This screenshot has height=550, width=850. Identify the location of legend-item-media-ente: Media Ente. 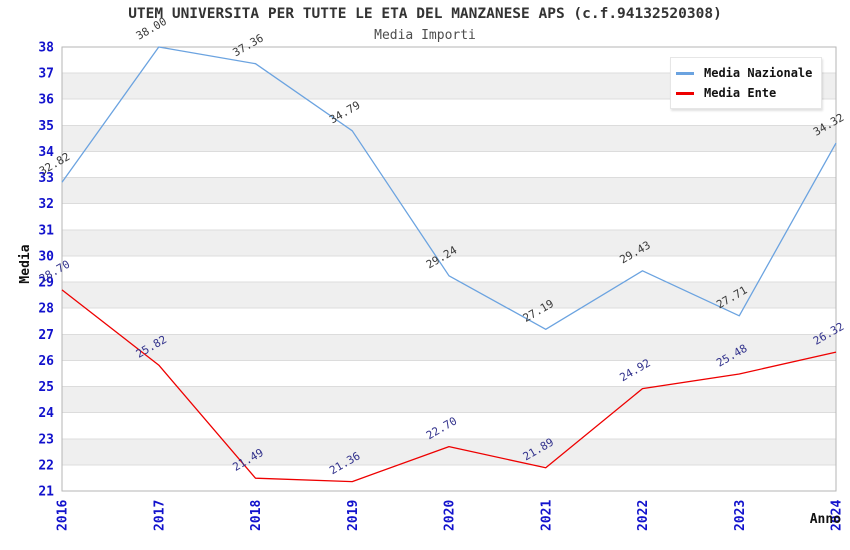
(744, 93).